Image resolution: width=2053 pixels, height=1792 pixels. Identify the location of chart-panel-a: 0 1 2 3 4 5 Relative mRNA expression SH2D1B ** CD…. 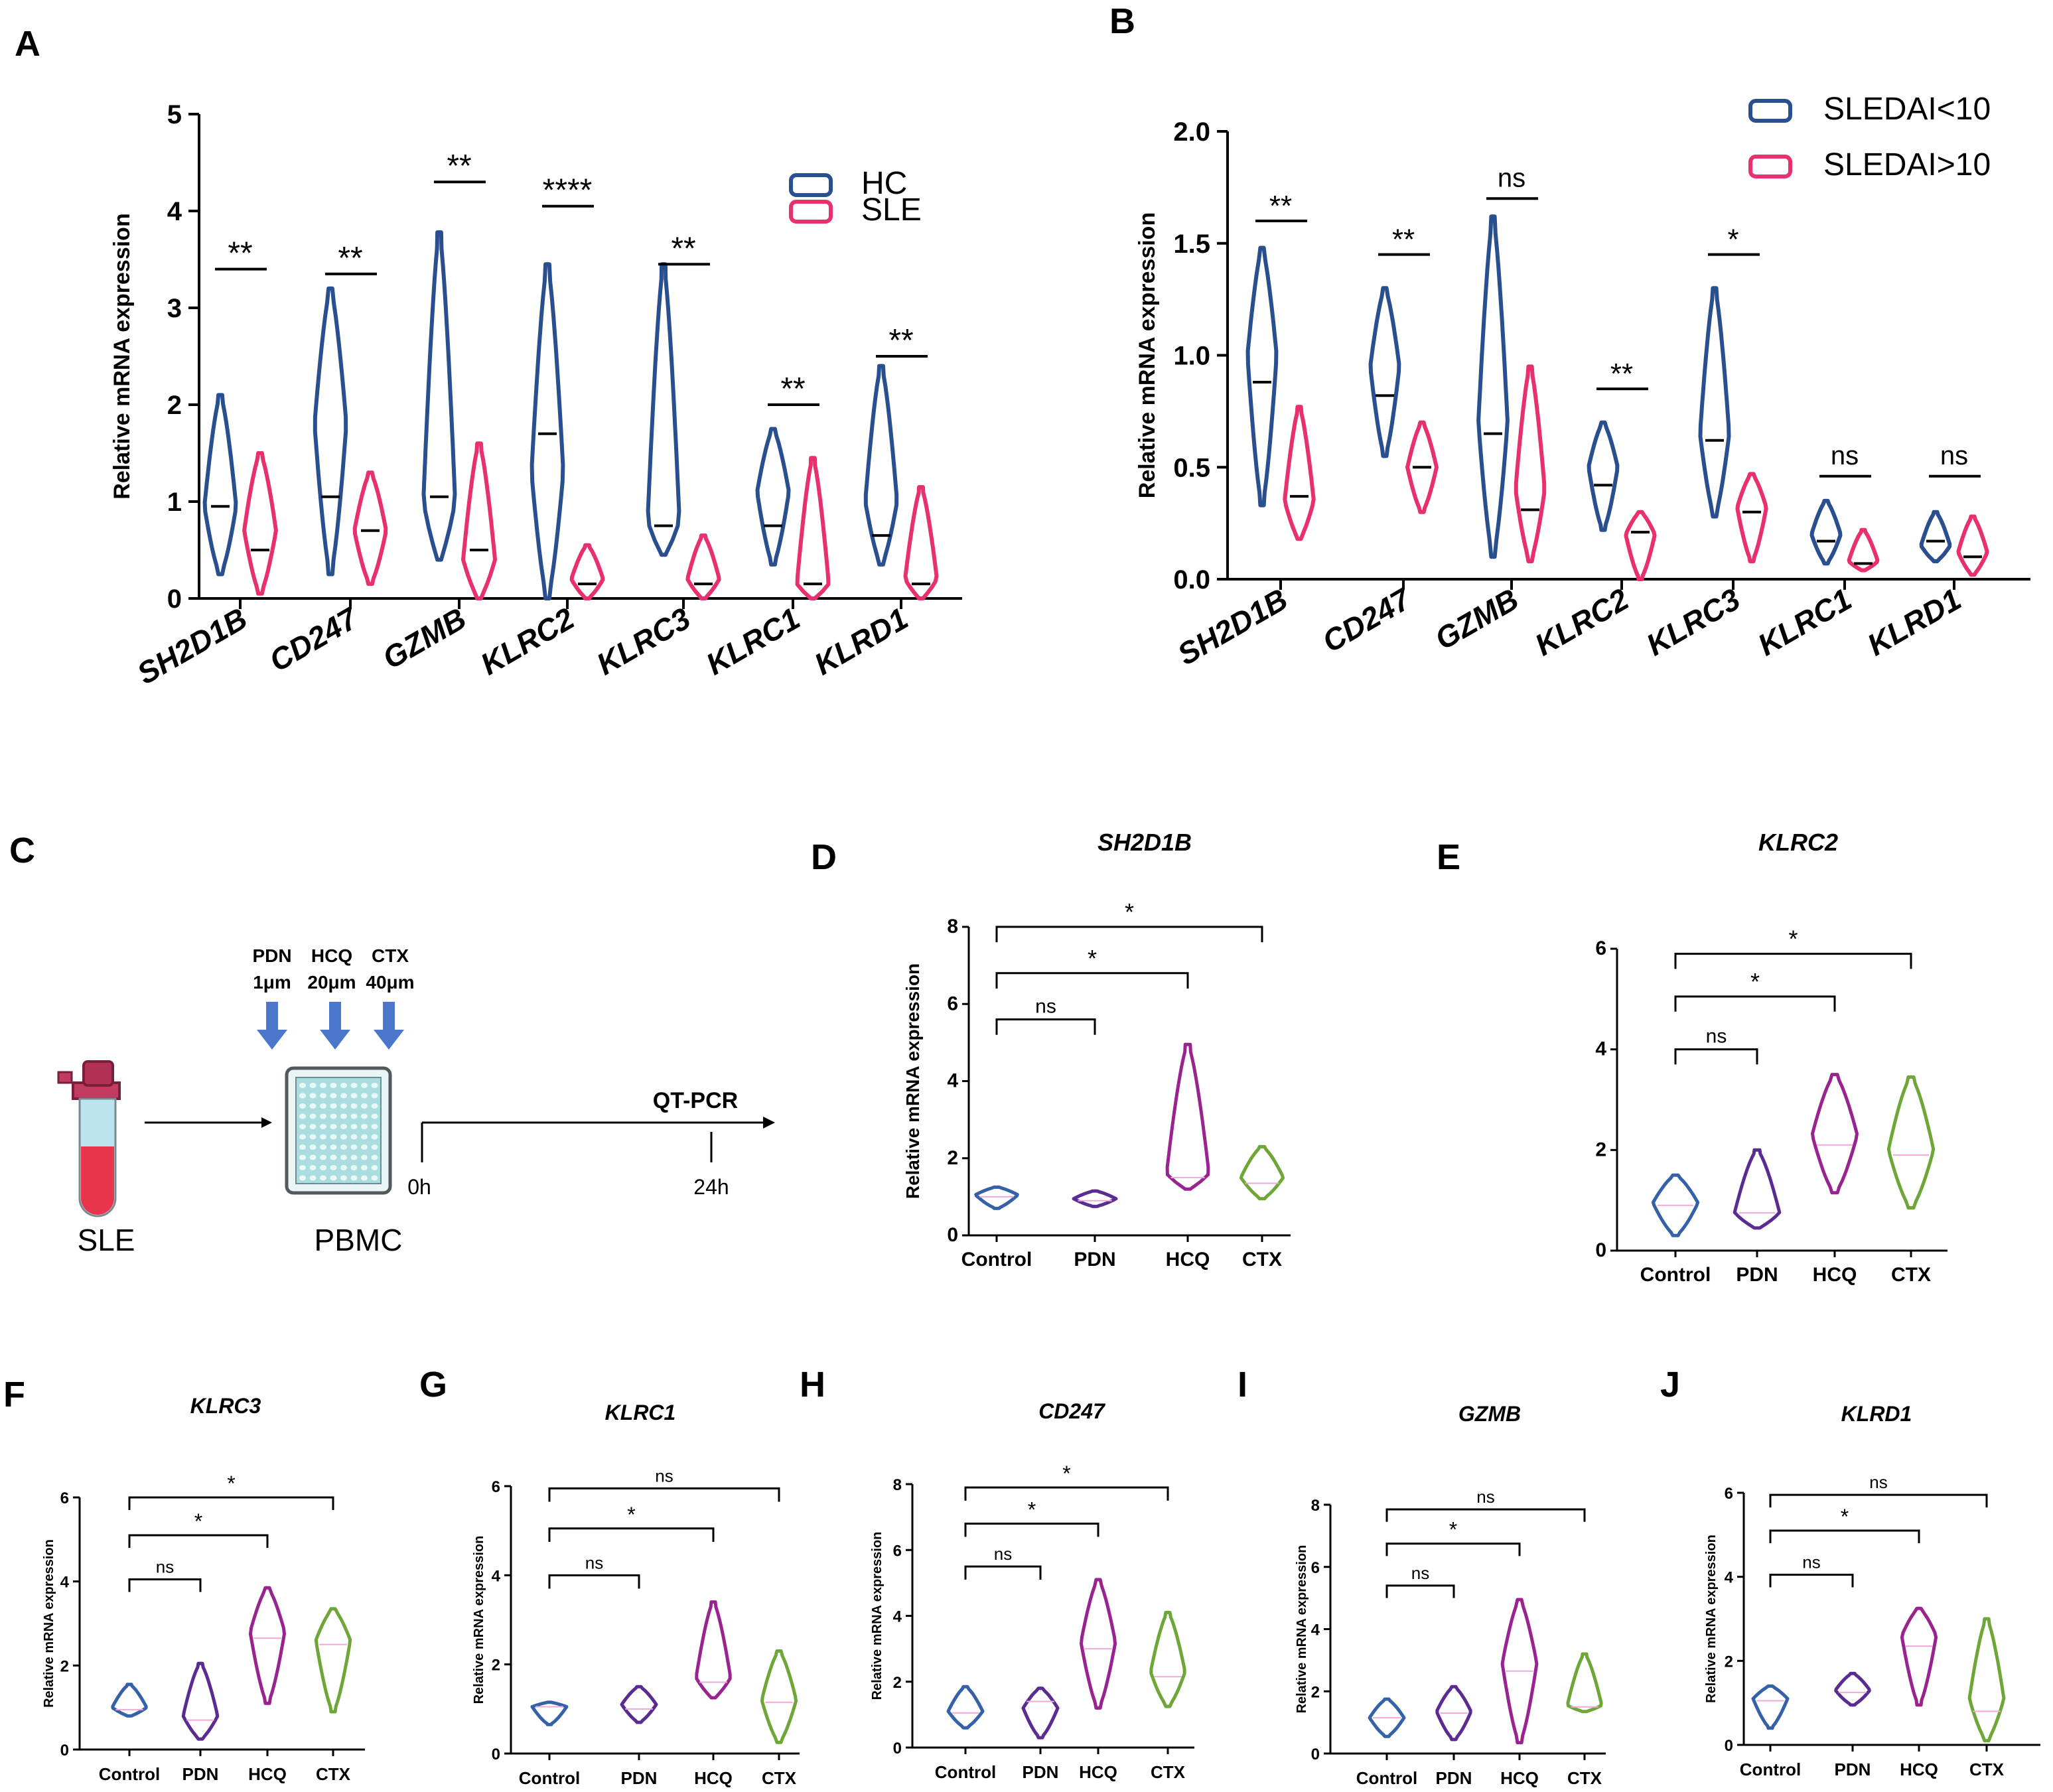
(535, 395).